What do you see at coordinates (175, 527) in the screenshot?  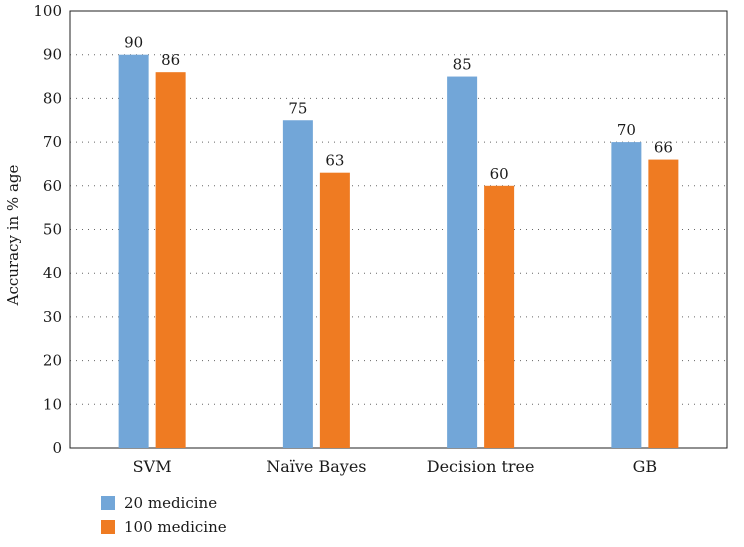 I see `legend-label-series-2: 100 medicine` at bounding box center [175, 527].